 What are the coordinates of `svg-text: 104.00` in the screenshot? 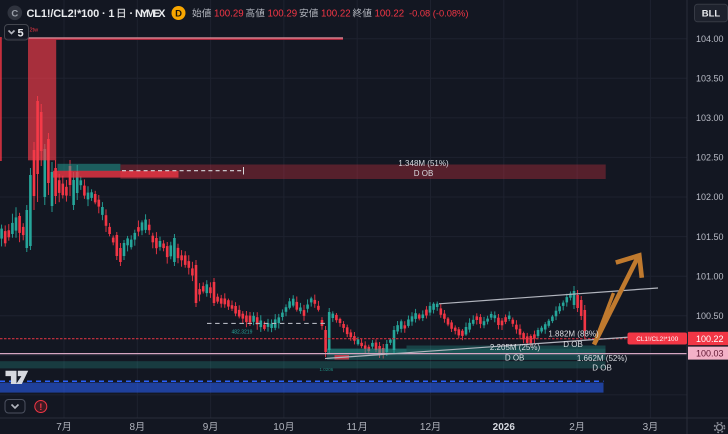 It's located at (710, 39).